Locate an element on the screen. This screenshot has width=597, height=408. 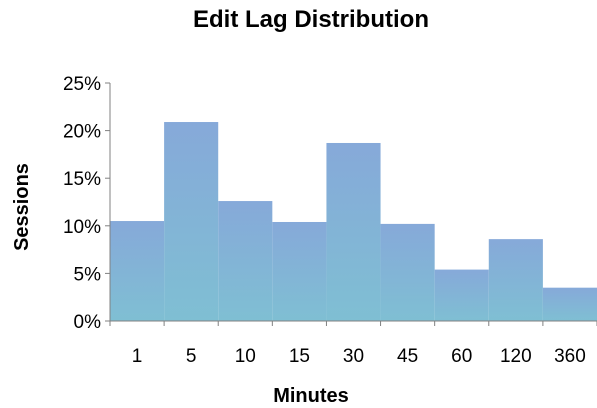
y-tick-label: 5% is located at coordinates (88, 274).